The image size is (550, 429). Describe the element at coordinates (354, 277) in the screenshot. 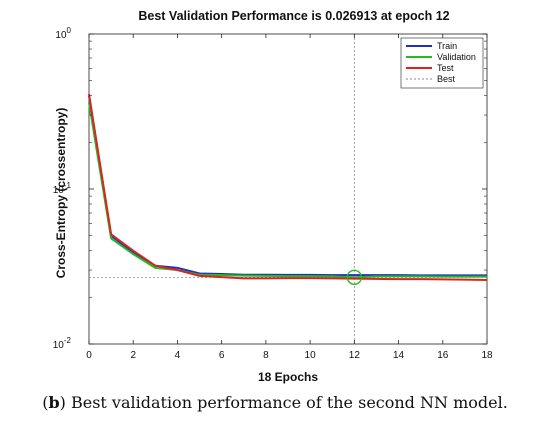

I see `best-point-circle` at that location.